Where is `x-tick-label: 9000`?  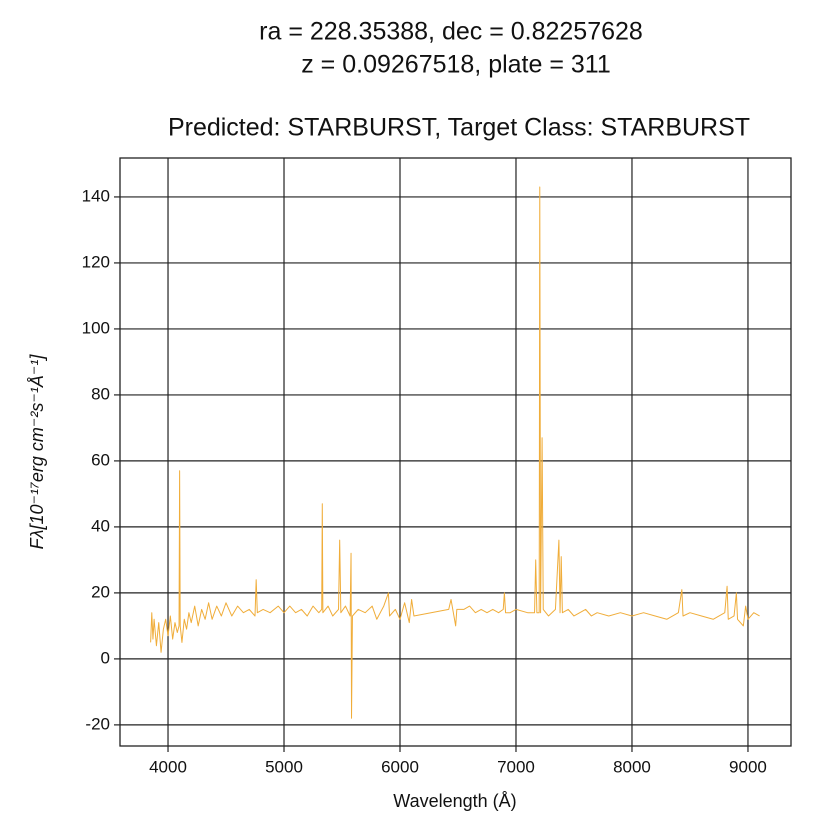
x-tick-label: 9000 is located at coordinates (748, 766).